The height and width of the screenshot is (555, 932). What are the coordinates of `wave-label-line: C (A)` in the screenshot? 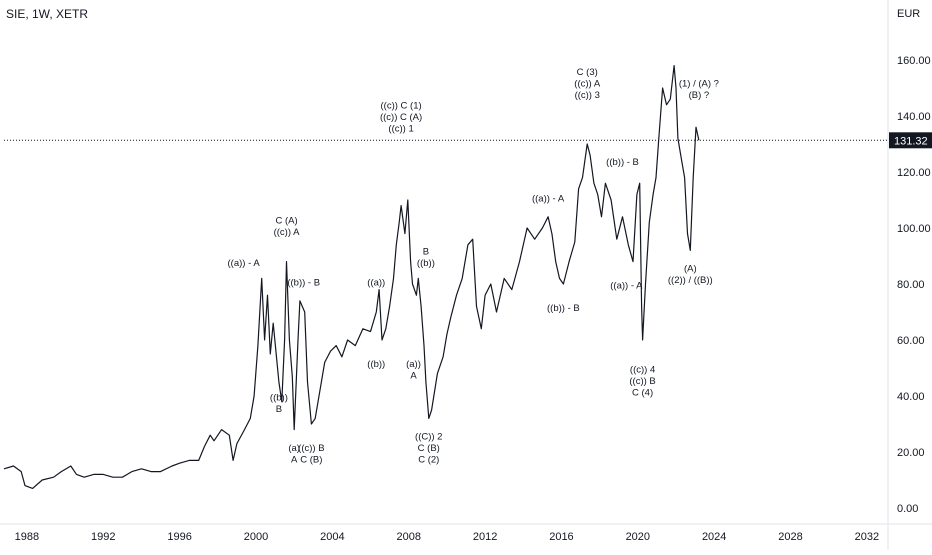 It's located at (286, 221).